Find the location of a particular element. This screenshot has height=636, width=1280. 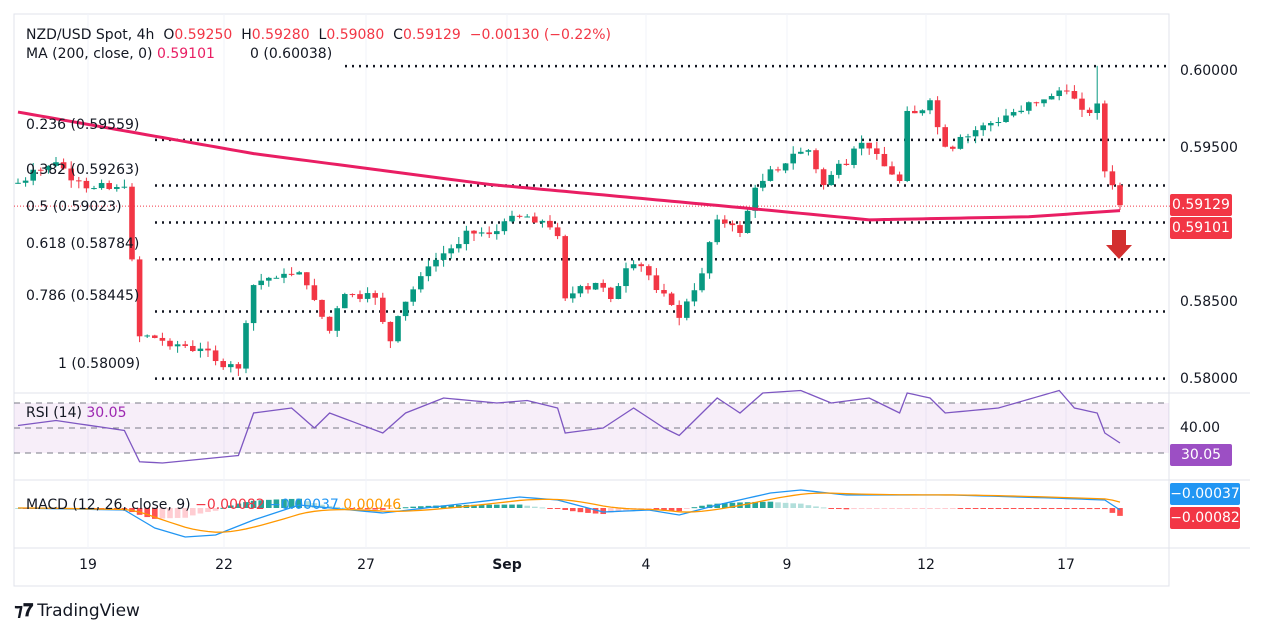

date-label: Sep is located at coordinates (507, 565).